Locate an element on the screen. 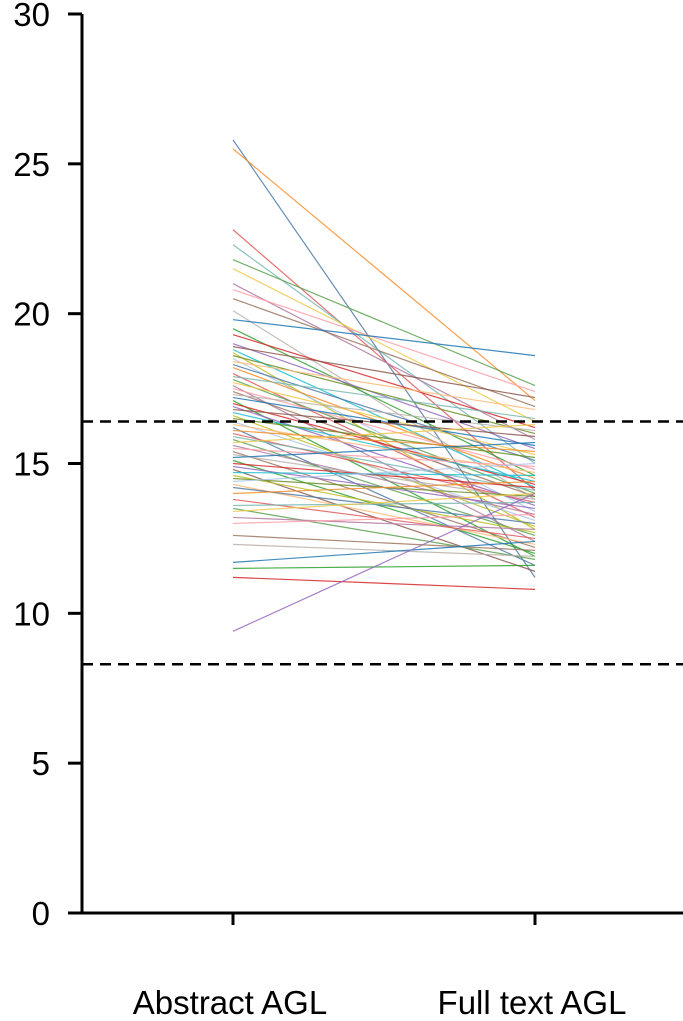  y-tick-label: 5 is located at coordinates (41, 763).